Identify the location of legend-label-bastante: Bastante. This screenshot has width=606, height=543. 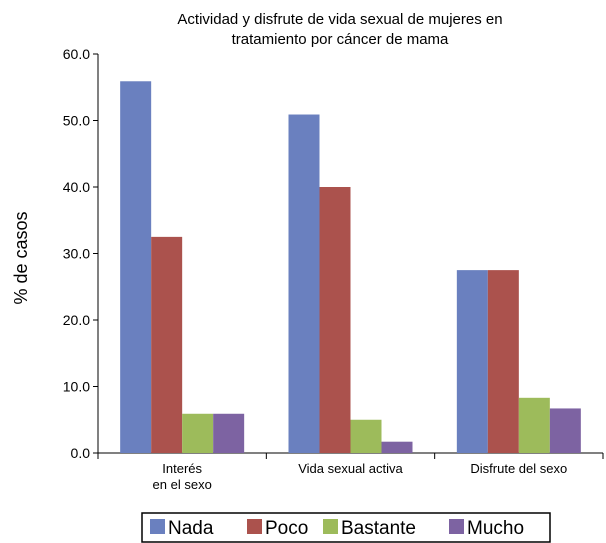
(378, 528).